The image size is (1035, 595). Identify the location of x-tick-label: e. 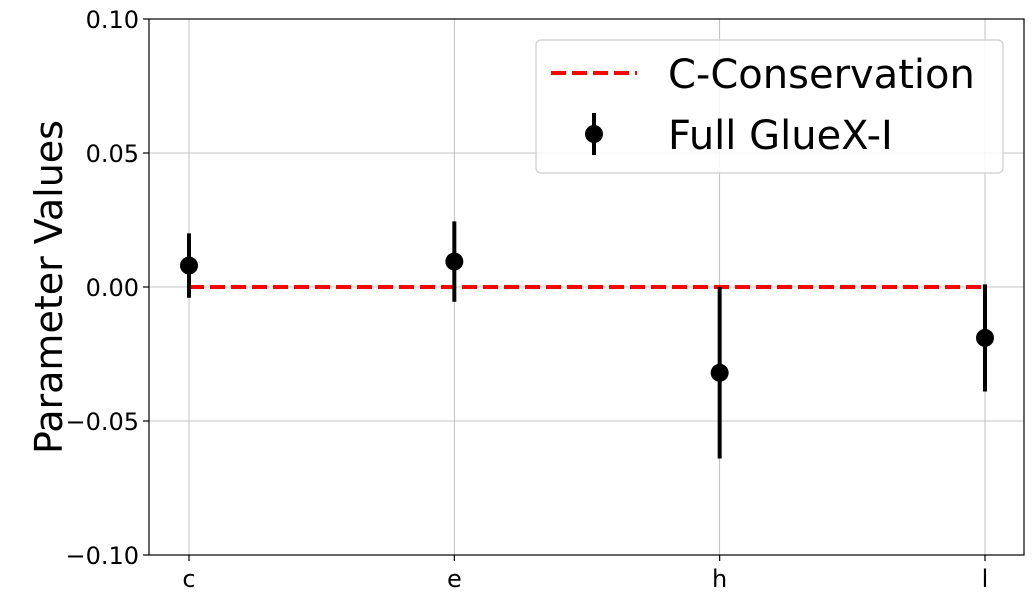
(454, 579).